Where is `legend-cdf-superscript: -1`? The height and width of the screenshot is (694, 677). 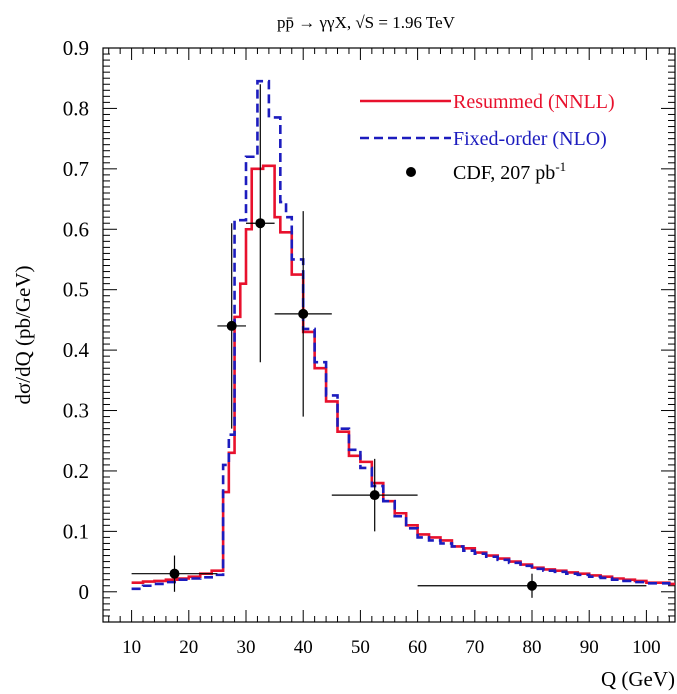 legend-cdf-superscript: -1 is located at coordinates (560, 166).